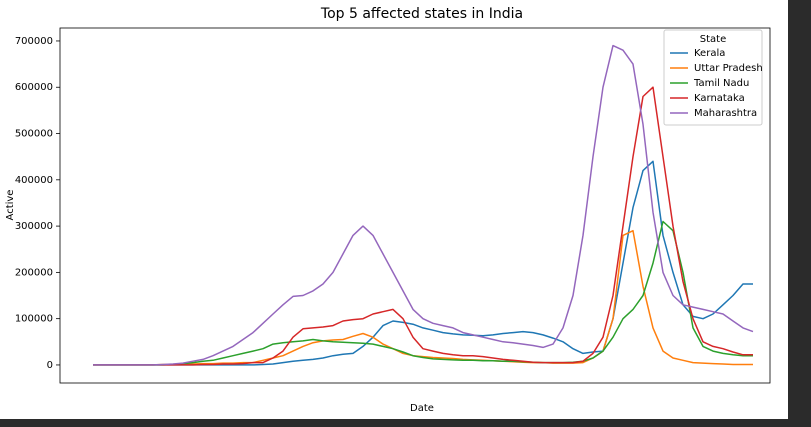 Image resolution: width=811 pixels, height=427 pixels. I want to click on x-axis-label: Date, so click(422, 408).